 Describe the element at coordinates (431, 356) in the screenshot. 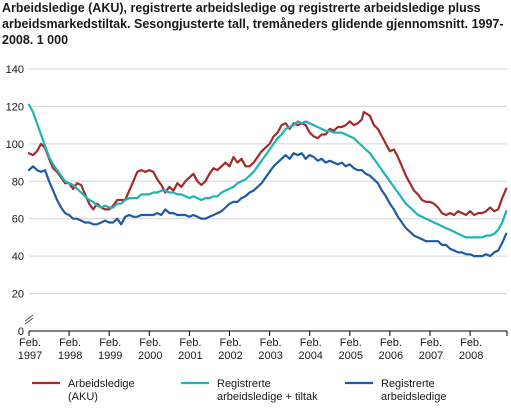

I see `x-tick-label: 2007` at that location.